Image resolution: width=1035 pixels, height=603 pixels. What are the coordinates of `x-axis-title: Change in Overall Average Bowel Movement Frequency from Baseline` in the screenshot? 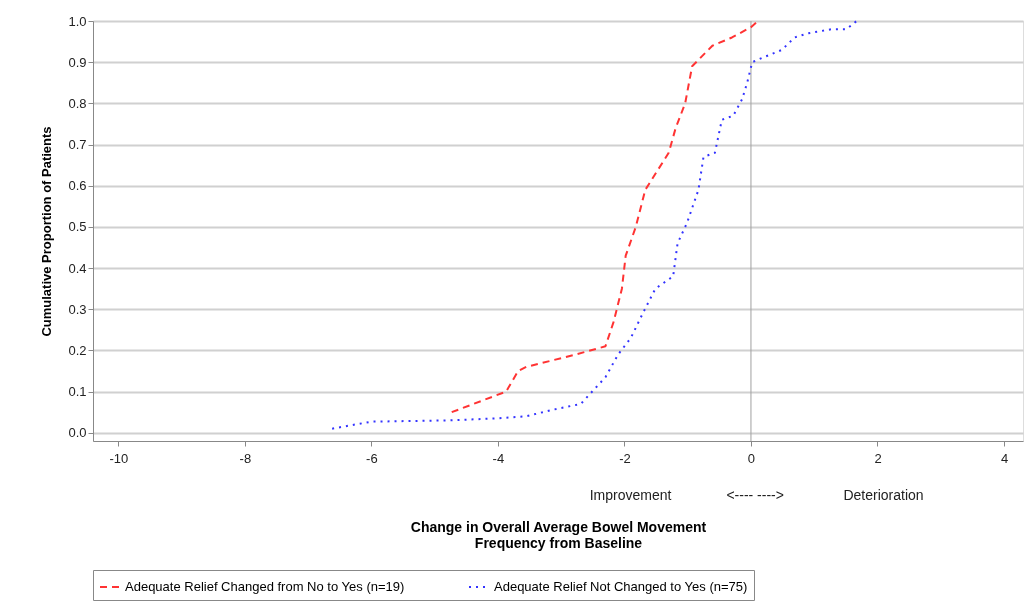 It's located at (558, 534).